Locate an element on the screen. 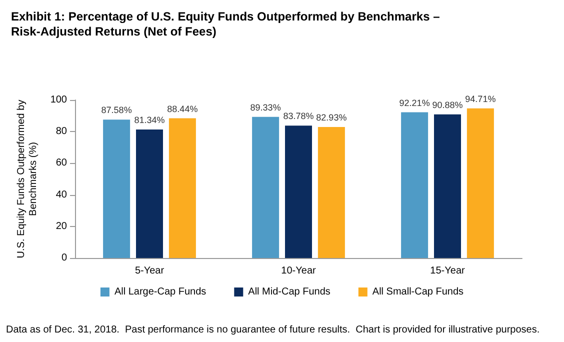  text: 89.33% is located at coordinates (265, 107).